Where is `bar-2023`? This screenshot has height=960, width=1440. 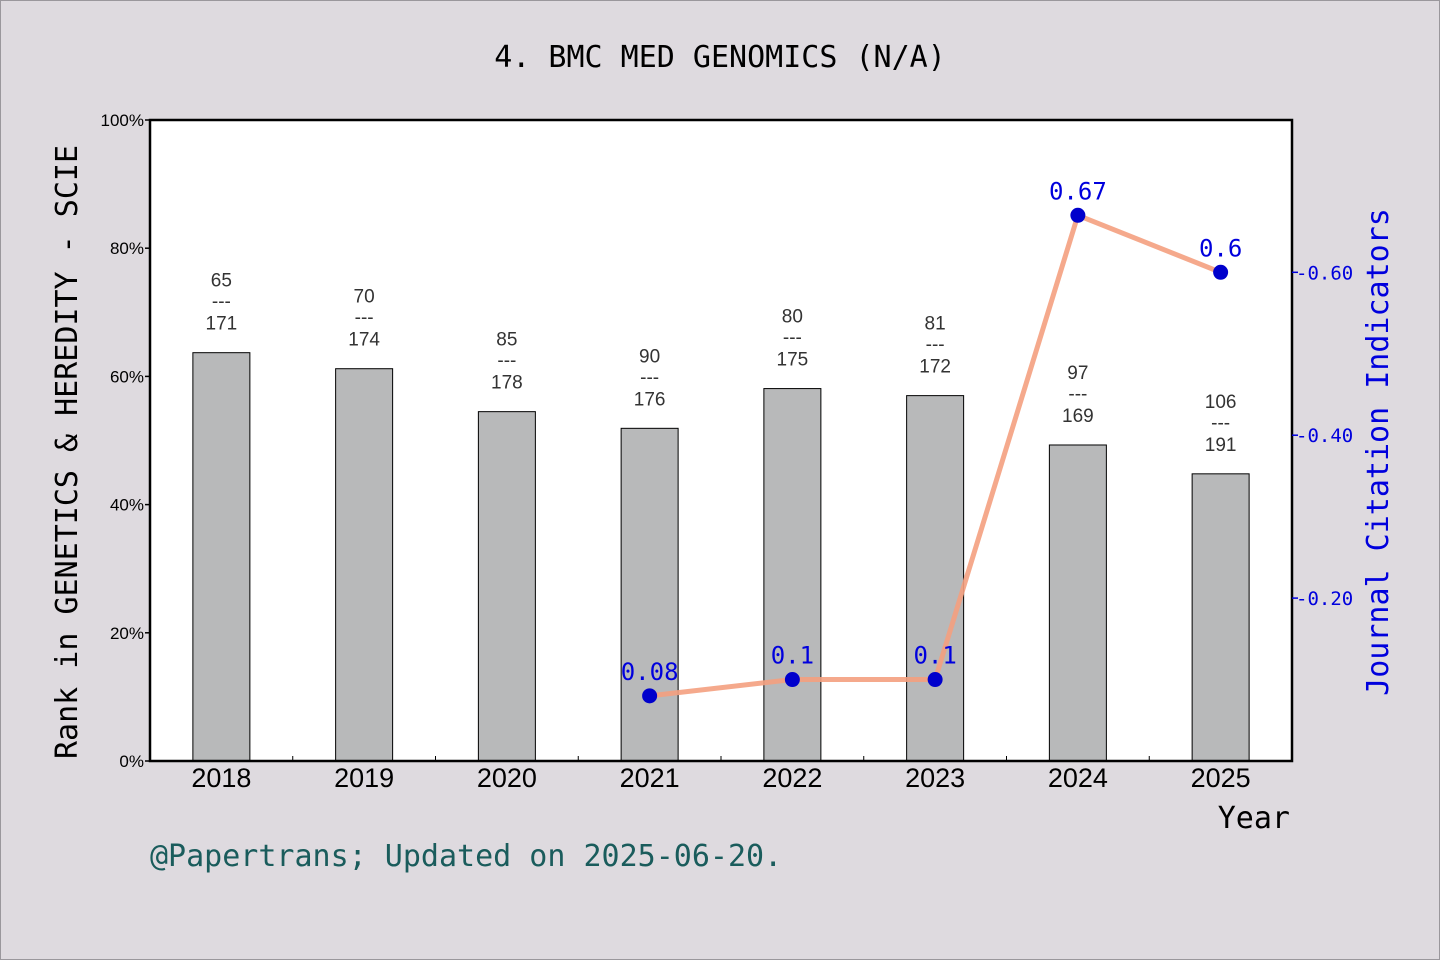 bar-2023 is located at coordinates (935, 578).